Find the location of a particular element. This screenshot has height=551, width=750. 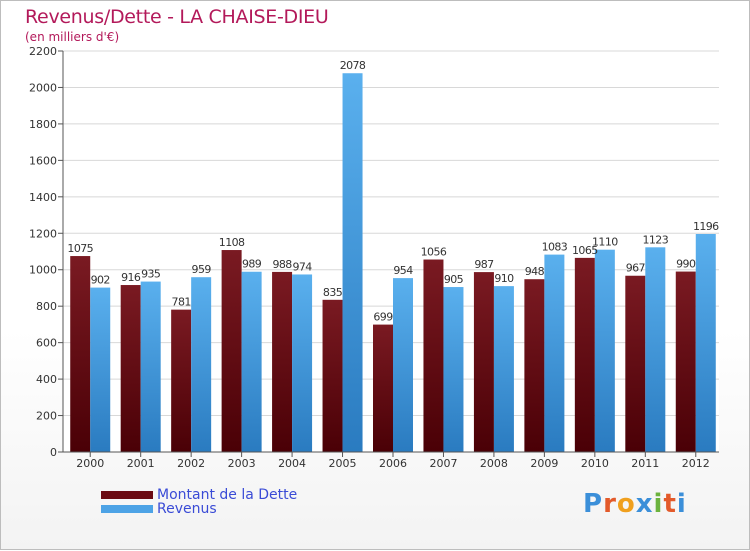

y-tick-label: 800 is located at coordinates (46, 306).